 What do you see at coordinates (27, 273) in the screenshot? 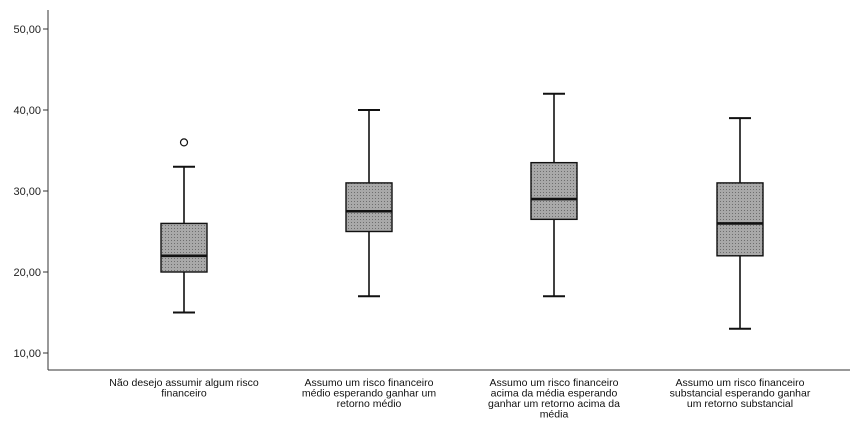
I see `y-tick-label: 20,00` at bounding box center [27, 273].